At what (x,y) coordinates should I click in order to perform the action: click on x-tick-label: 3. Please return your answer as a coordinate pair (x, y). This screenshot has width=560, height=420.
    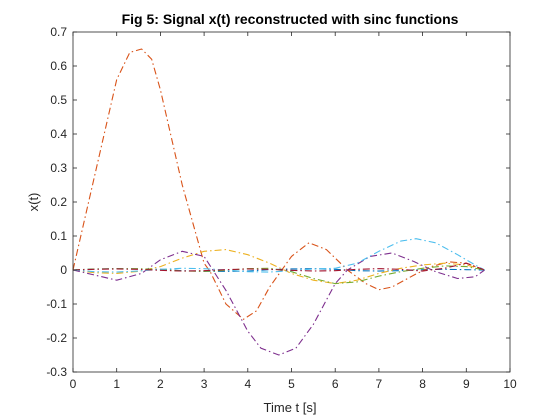
    Looking at the image, I should click on (204, 384).